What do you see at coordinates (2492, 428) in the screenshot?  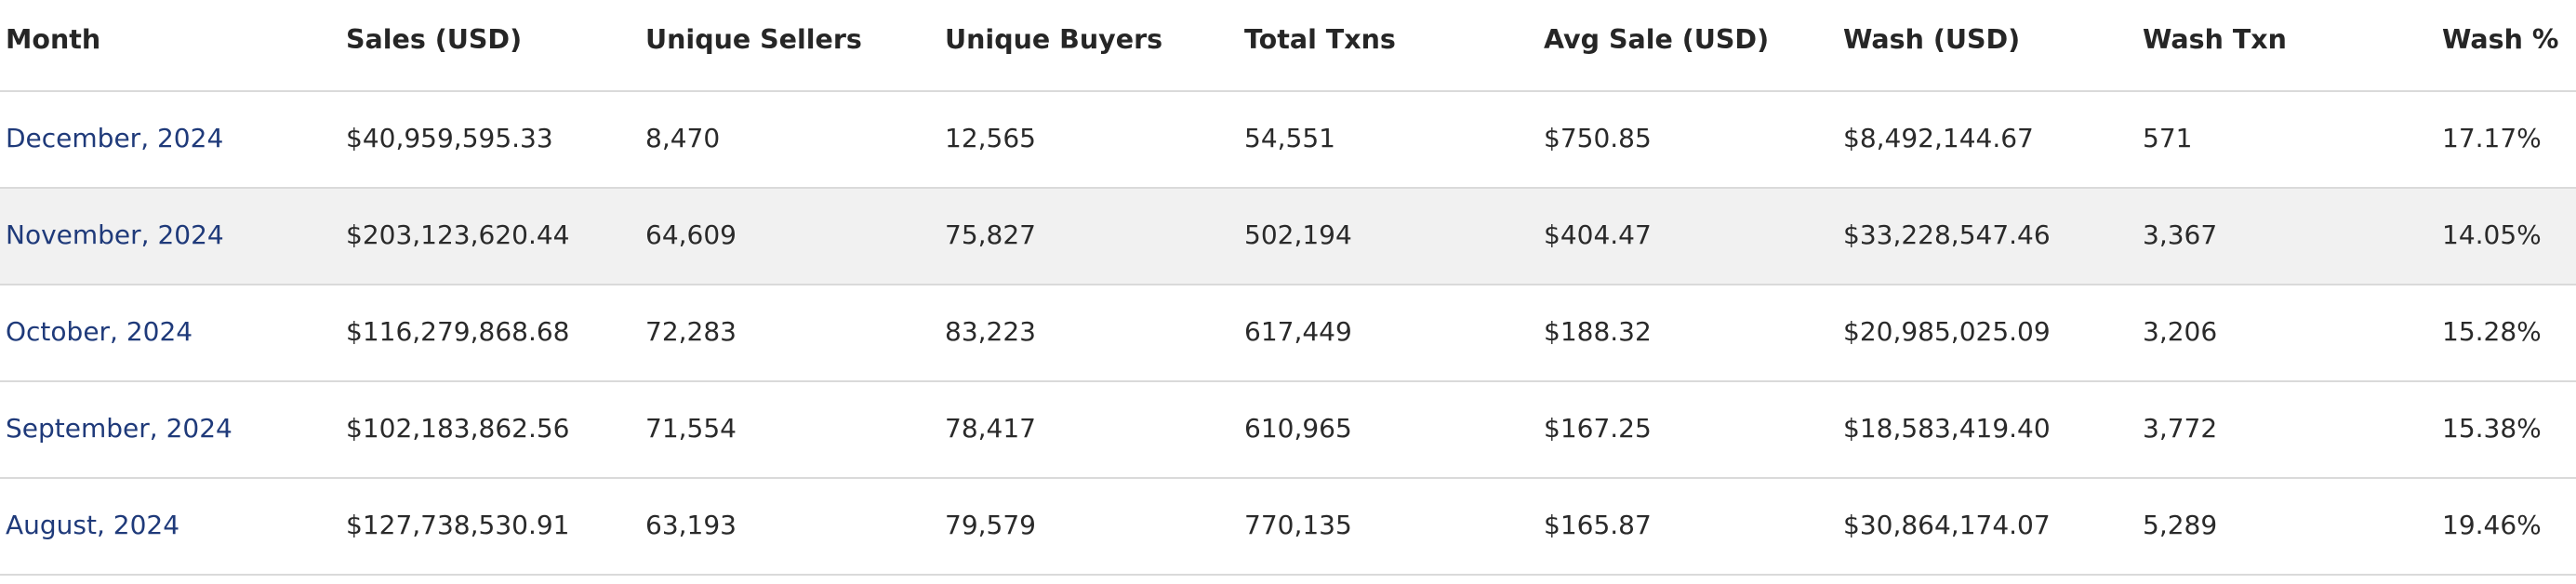 I see `wash-pct-cell: 15.38%` at bounding box center [2492, 428].